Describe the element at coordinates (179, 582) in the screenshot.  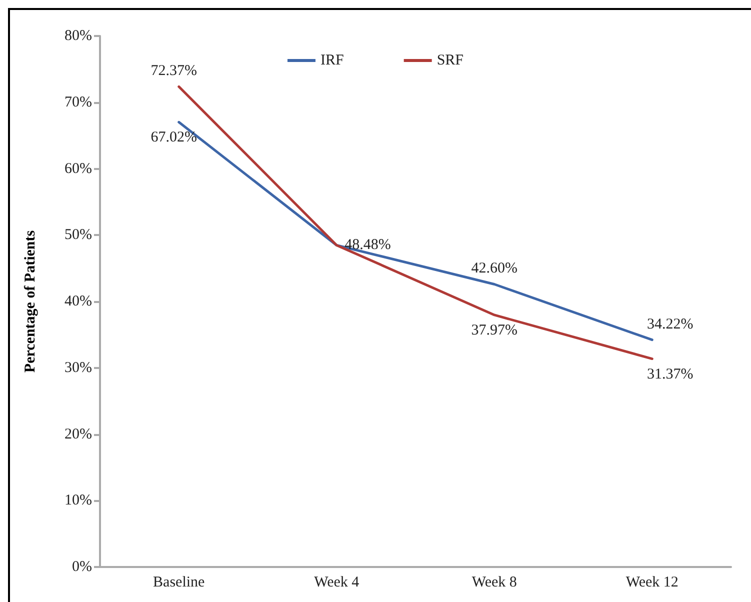
I see `x-tick-label: Baseline` at that location.